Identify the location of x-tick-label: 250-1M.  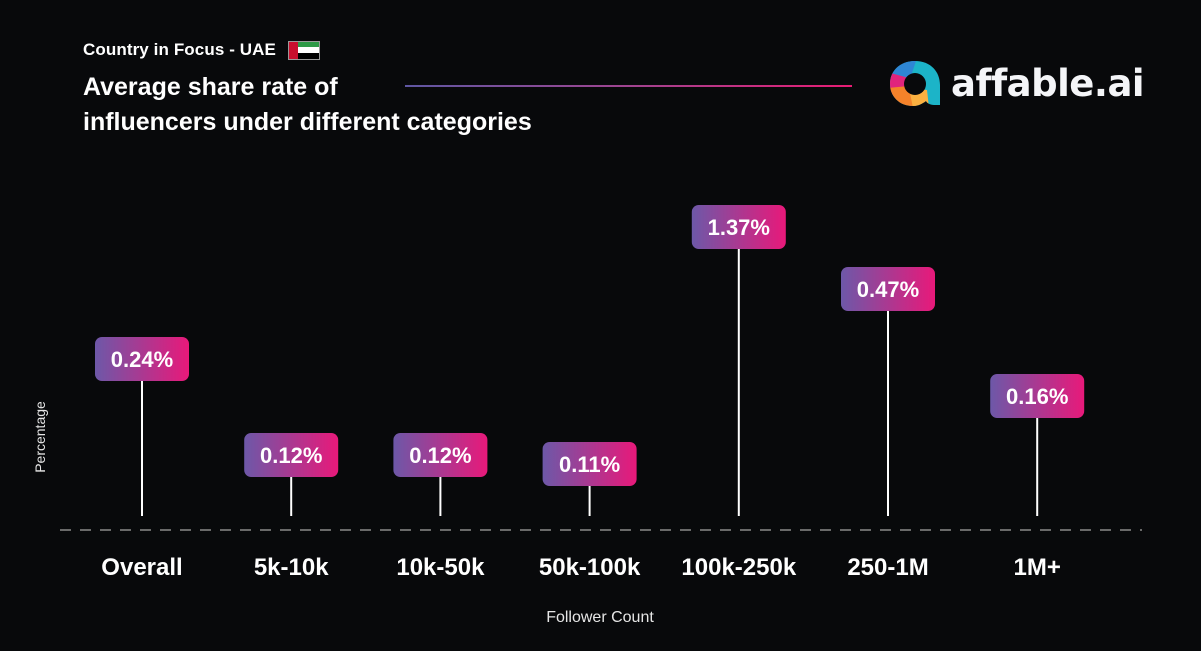
(887, 567).